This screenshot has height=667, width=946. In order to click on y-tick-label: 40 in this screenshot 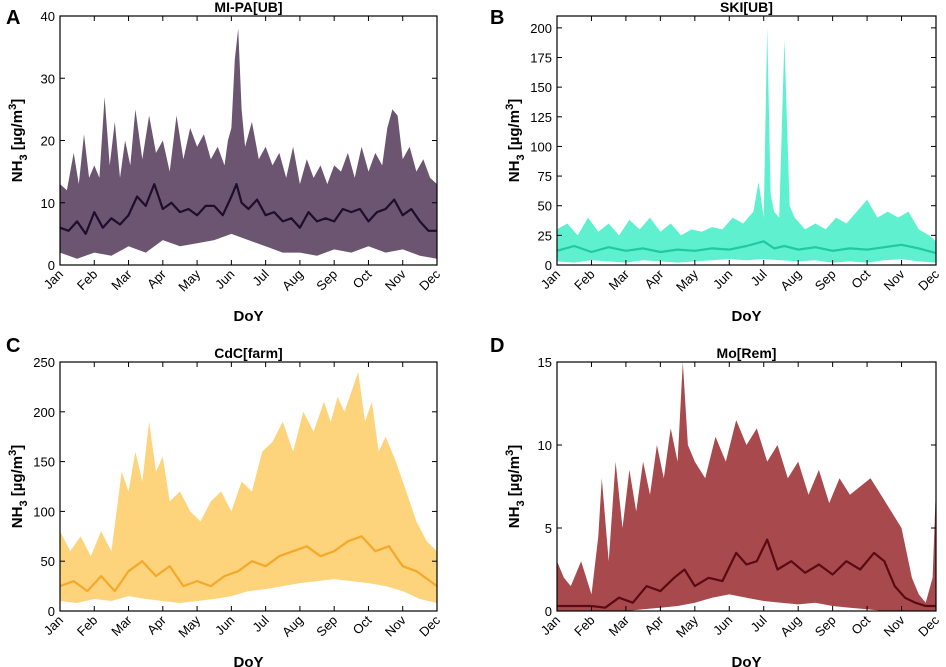, I will do `click(48, 16)`.